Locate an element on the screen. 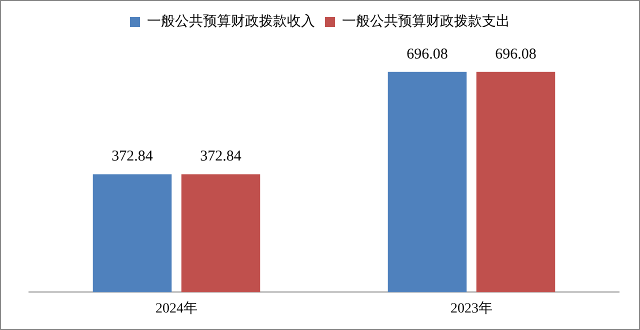  legend-label: 一般公共预算财政拨款收入 is located at coordinates (231, 22).